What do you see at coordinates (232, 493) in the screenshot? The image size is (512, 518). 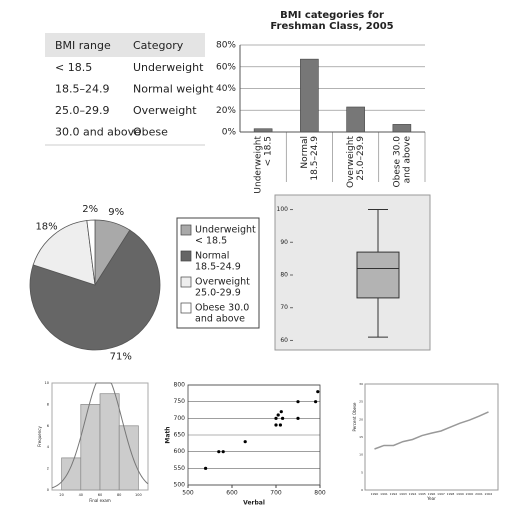 I see `x-tick-label: 600` at bounding box center [232, 493].